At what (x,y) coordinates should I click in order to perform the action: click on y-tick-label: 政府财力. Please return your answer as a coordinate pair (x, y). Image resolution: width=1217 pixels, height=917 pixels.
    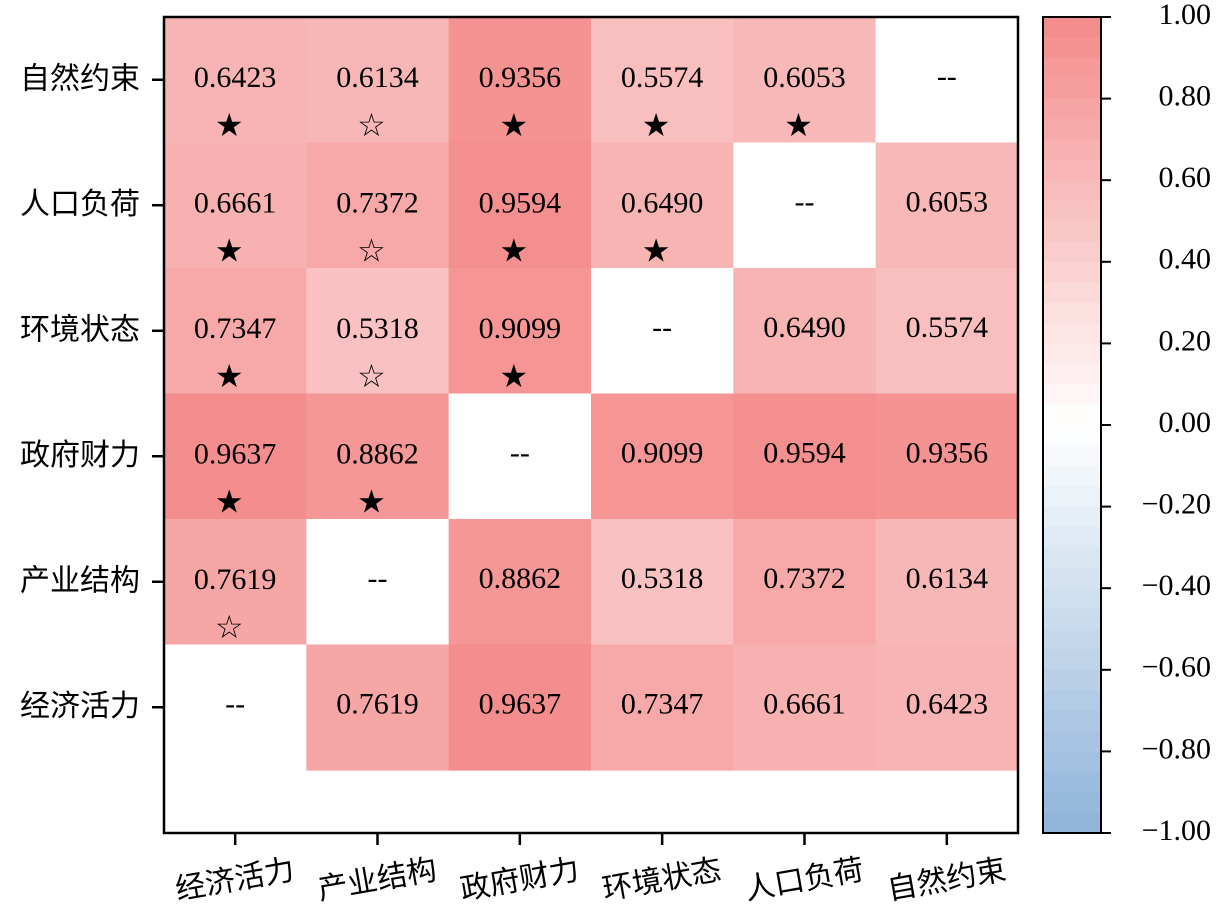
    Looking at the image, I should click on (80, 455).